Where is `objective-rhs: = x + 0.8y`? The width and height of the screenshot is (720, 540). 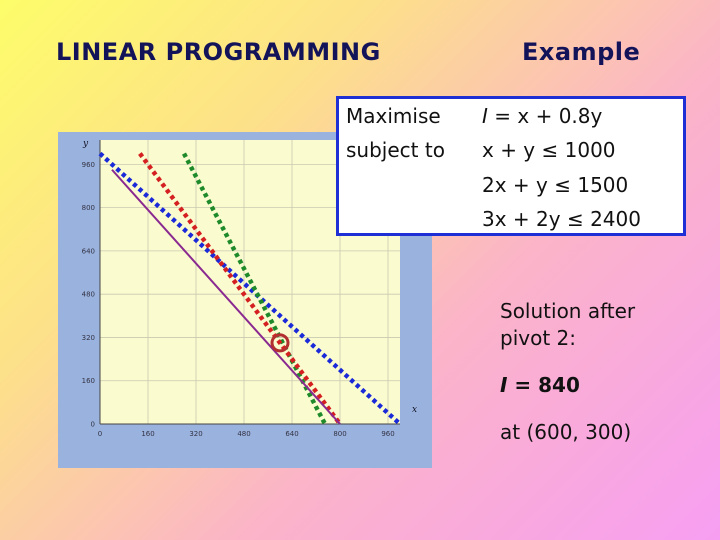
objective-rhs: = x + 0.8y is located at coordinates (548, 116).